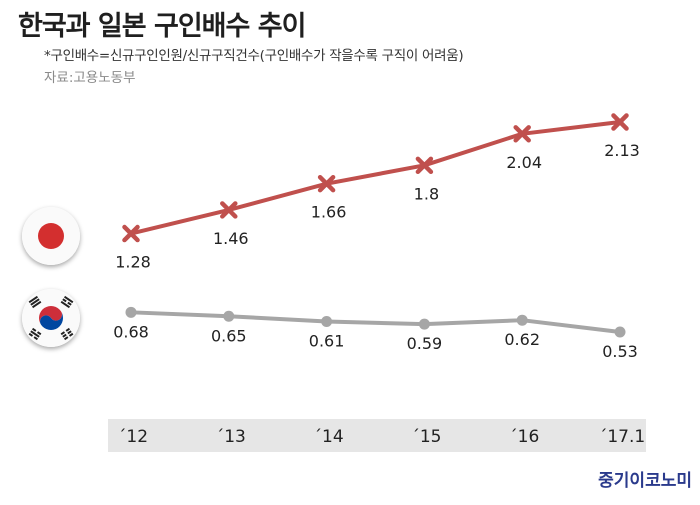  Describe the element at coordinates (162, 26) in the screenshot. I see `chart-title: 한국과 일본 구인배수 추이` at that location.